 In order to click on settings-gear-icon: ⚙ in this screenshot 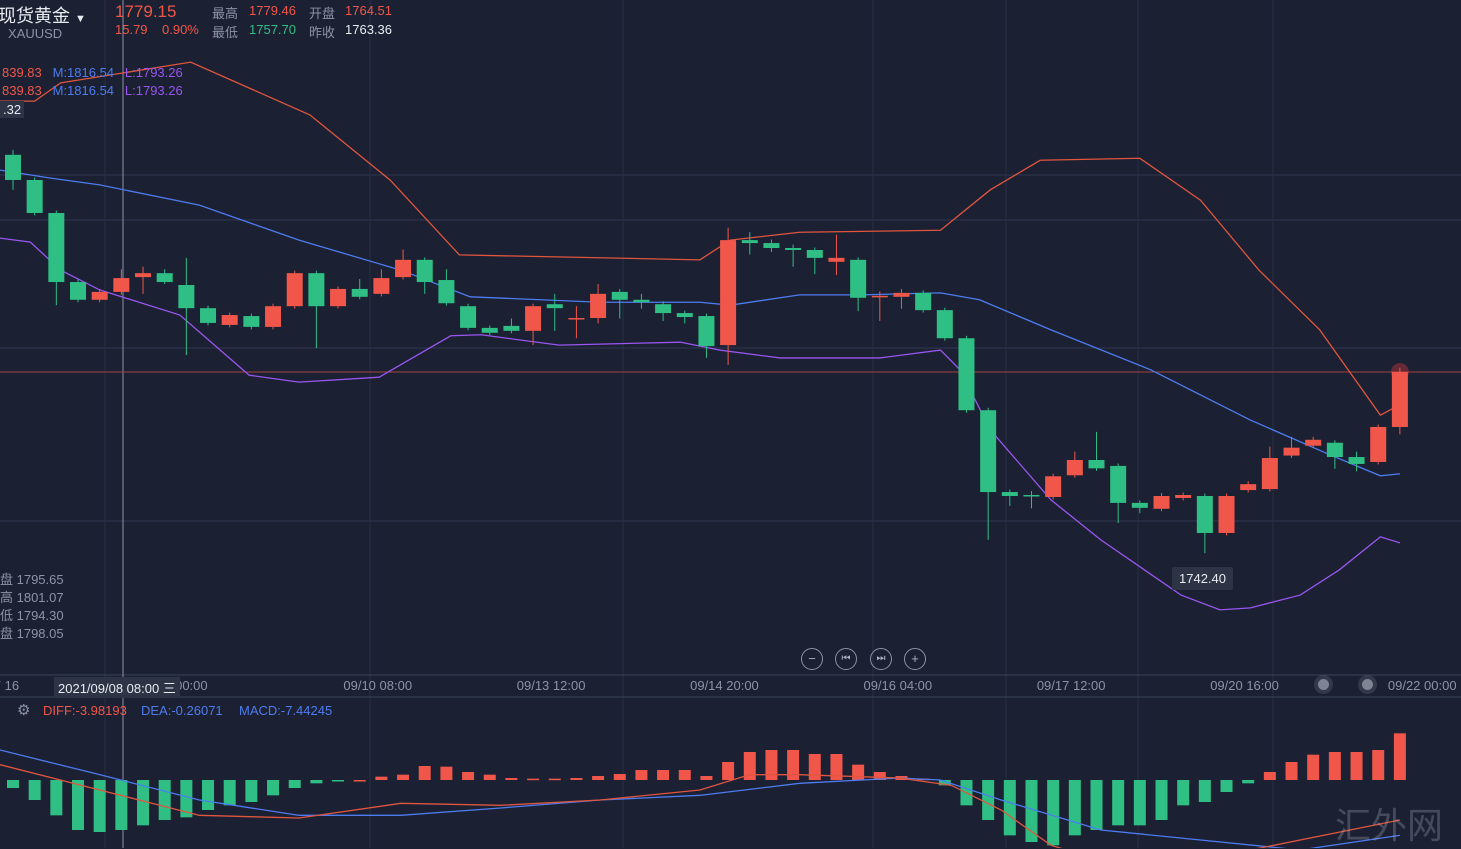, I will do `click(23, 710)`.